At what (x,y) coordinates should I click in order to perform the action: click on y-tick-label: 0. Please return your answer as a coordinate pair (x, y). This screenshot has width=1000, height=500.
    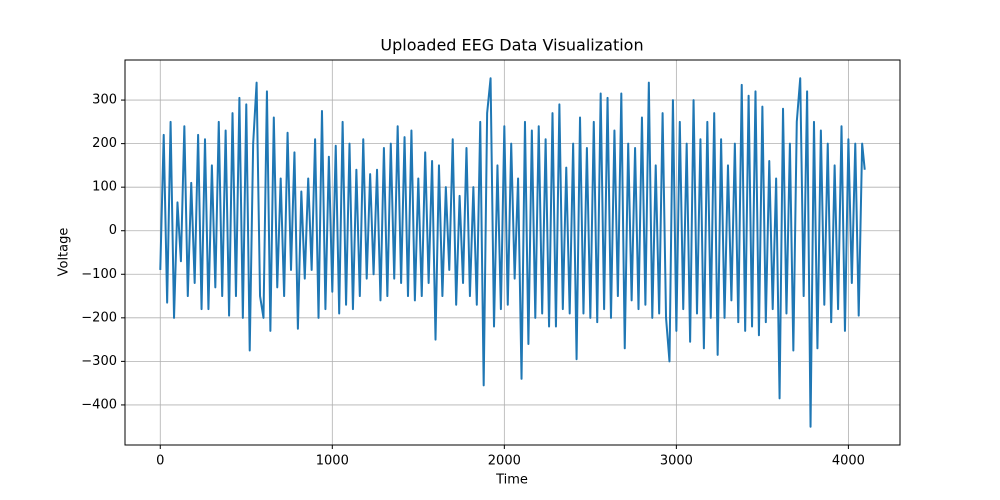
    Looking at the image, I should click on (113, 230).